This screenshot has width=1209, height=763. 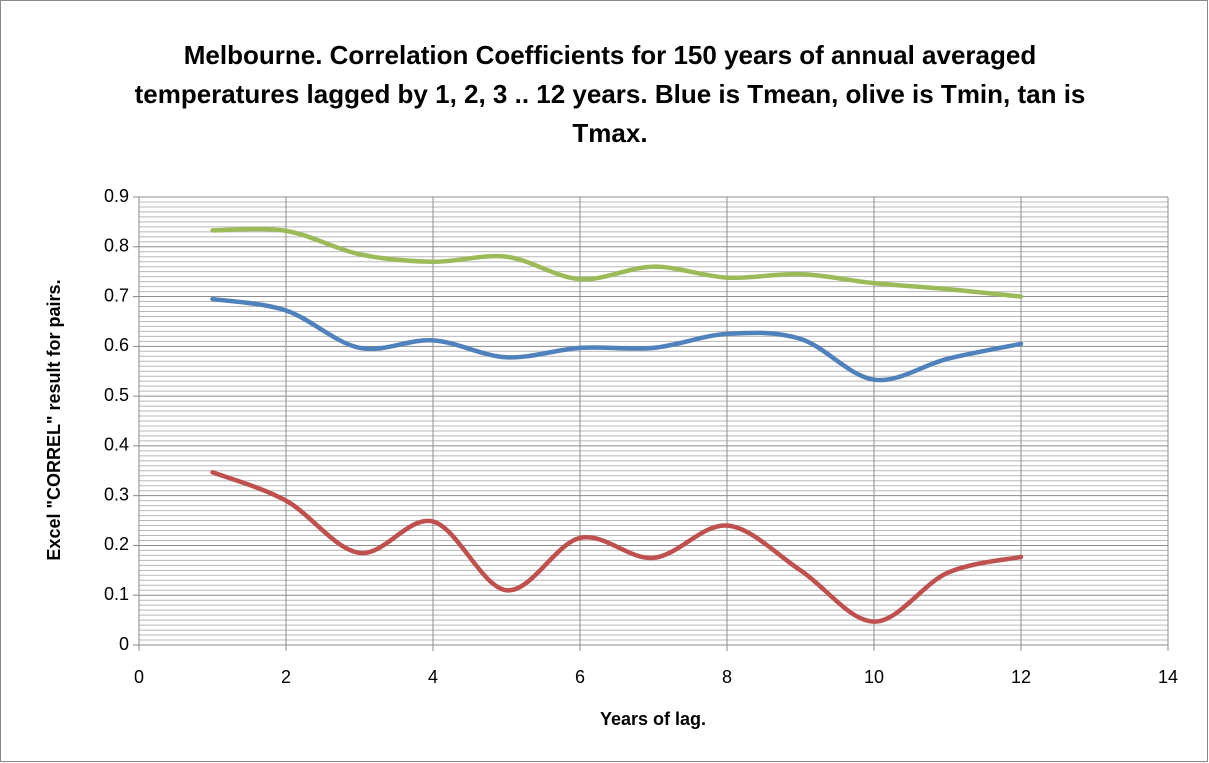 What do you see at coordinates (116, 445) in the screenshot?
I see `y-tick-label: 0.4` at bounding box center [116, 445].